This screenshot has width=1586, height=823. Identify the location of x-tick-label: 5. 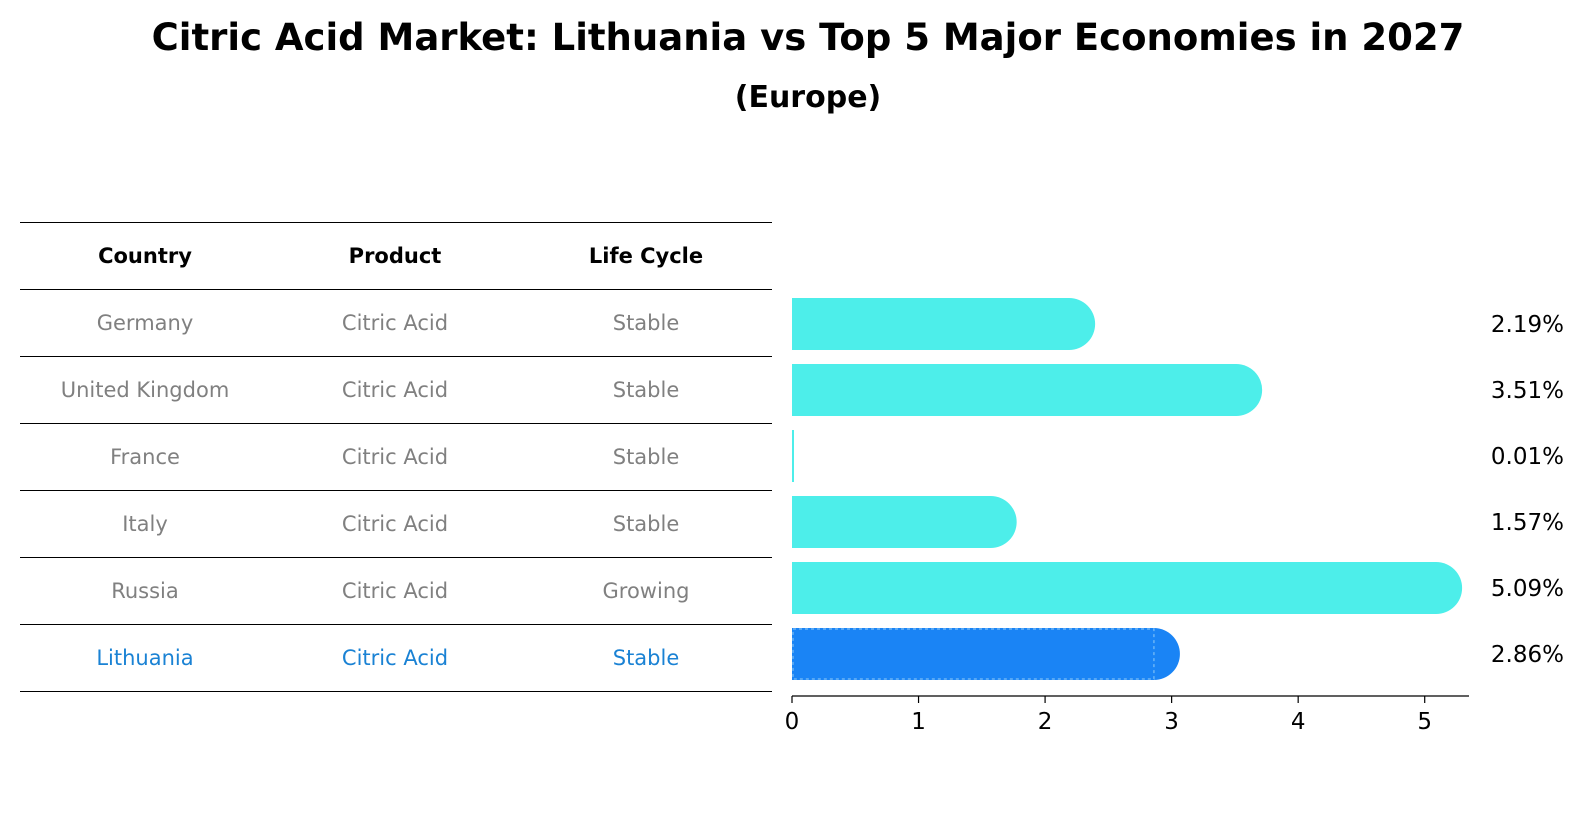
(1424, 722).